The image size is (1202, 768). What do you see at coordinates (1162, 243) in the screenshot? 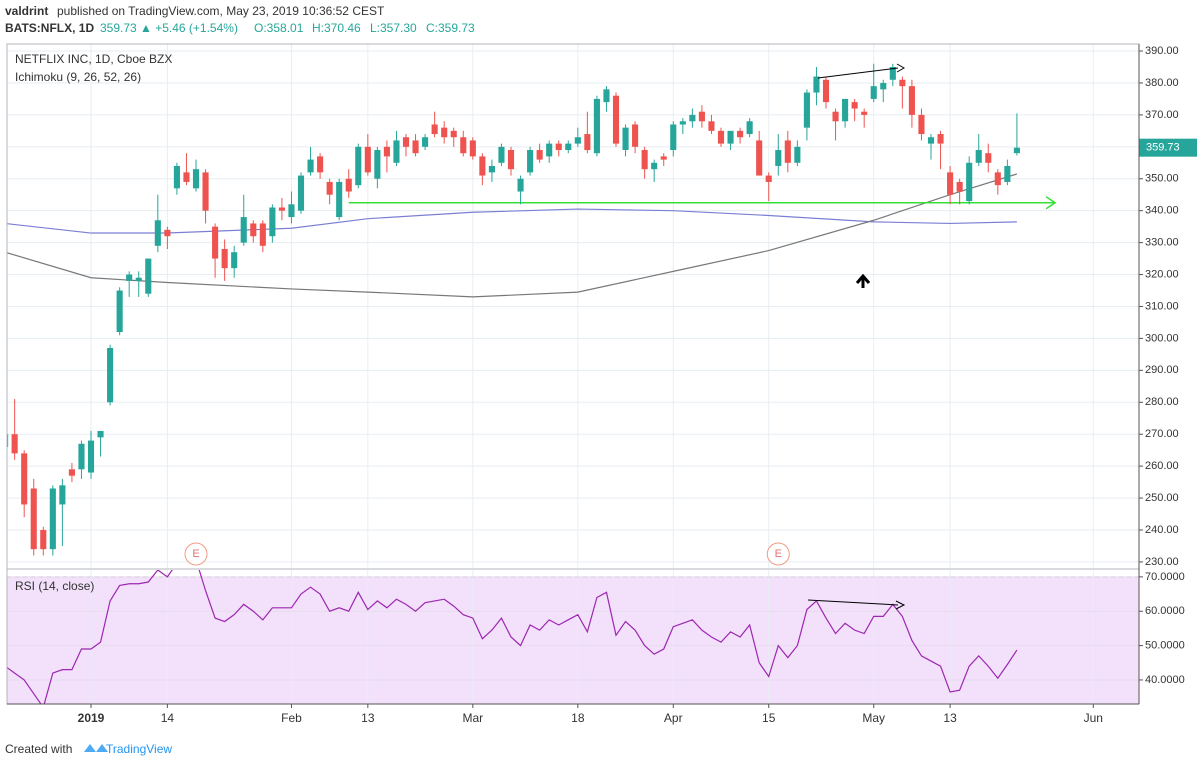
I see `y-tick-label: 330.00` at bounding box center [1162, 243].